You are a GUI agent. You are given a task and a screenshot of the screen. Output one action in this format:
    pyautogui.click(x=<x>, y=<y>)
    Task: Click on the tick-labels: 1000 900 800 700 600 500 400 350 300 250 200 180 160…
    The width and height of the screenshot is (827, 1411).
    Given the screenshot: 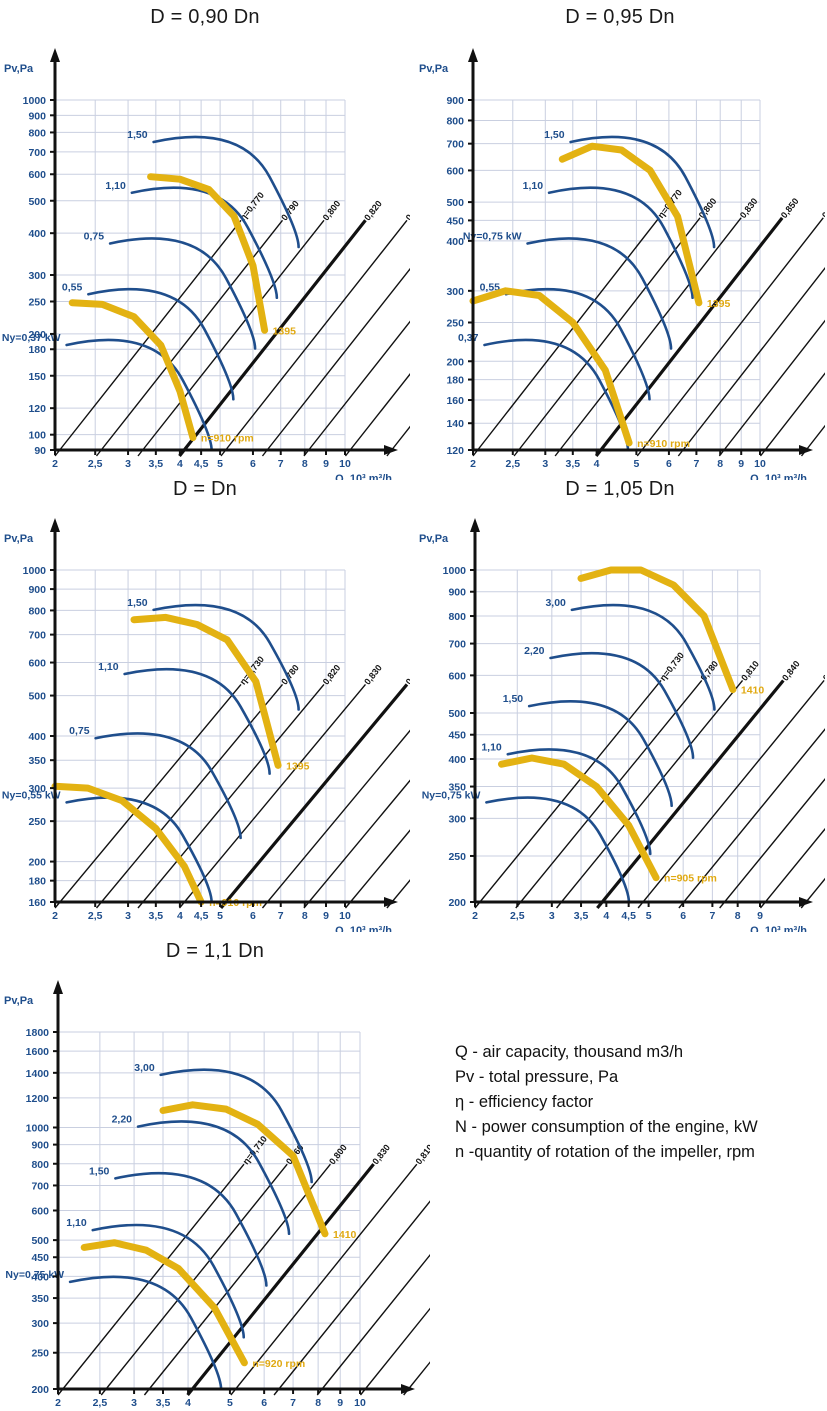 What is the action you would take?
    pyautogui.click(x=187, y=743)
    